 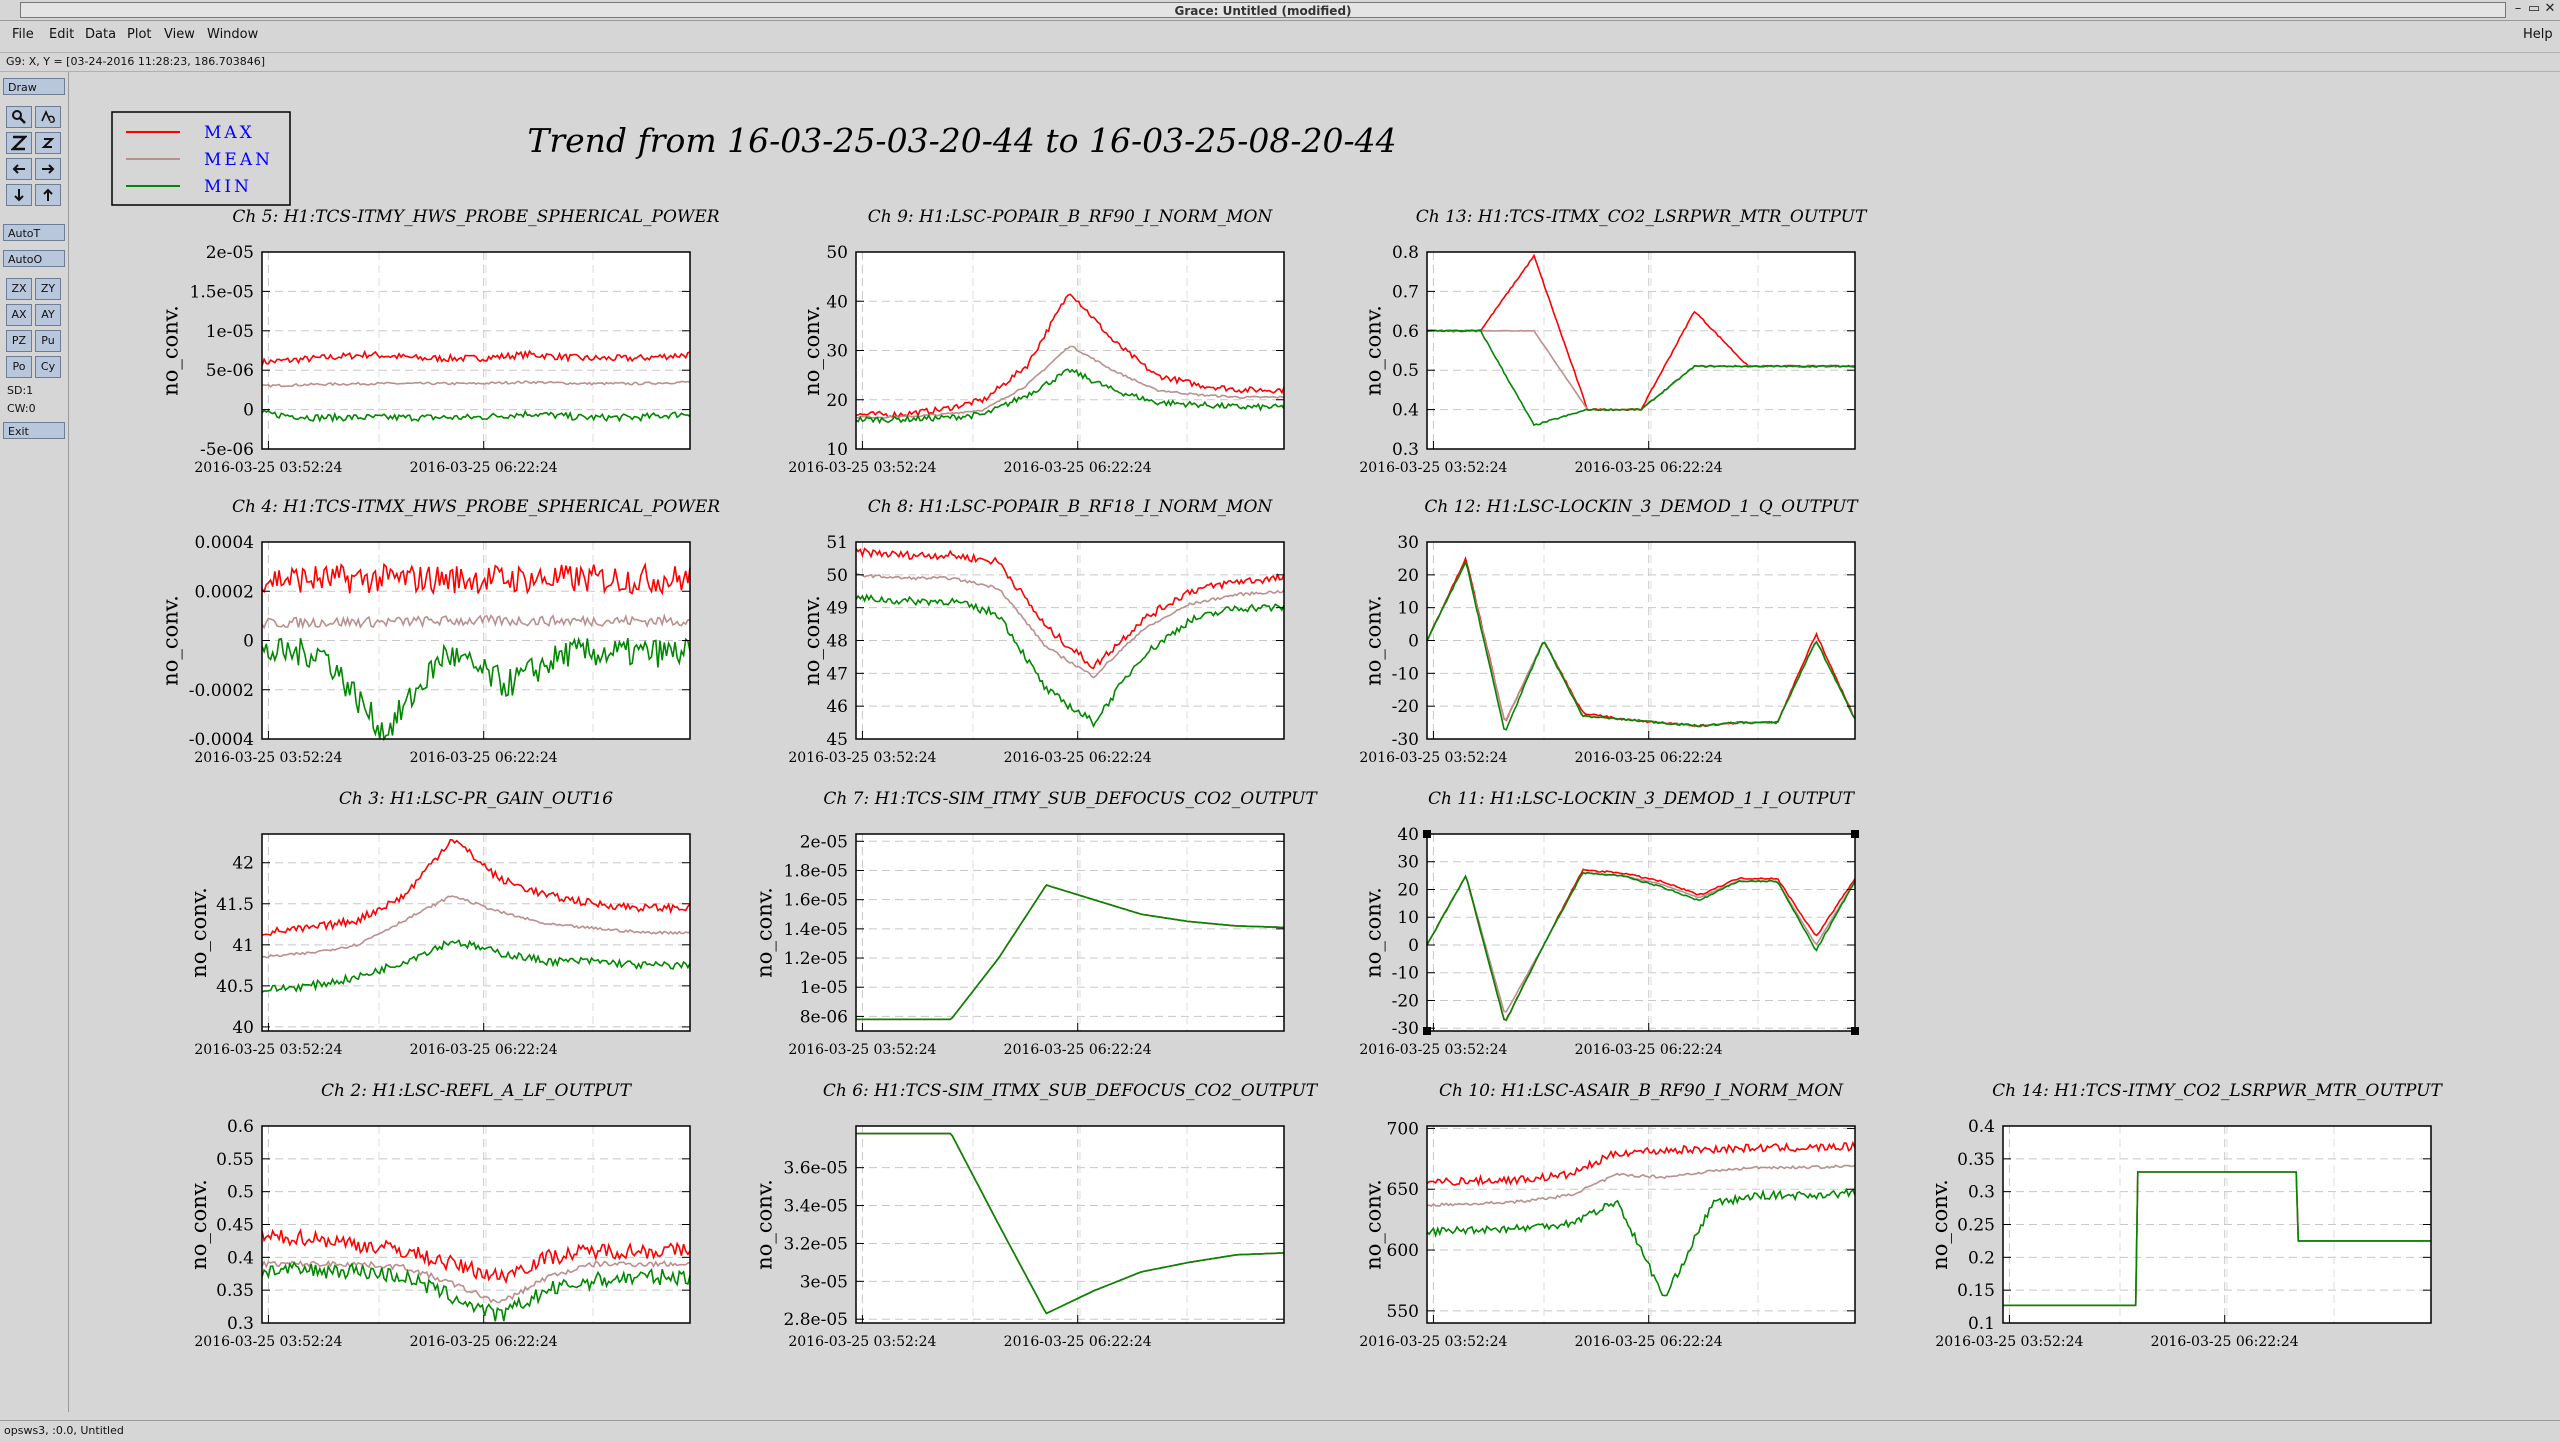 I want to click on menu-bar: File Edit Data Plot View Window Help, so click(x=1280, y=34).